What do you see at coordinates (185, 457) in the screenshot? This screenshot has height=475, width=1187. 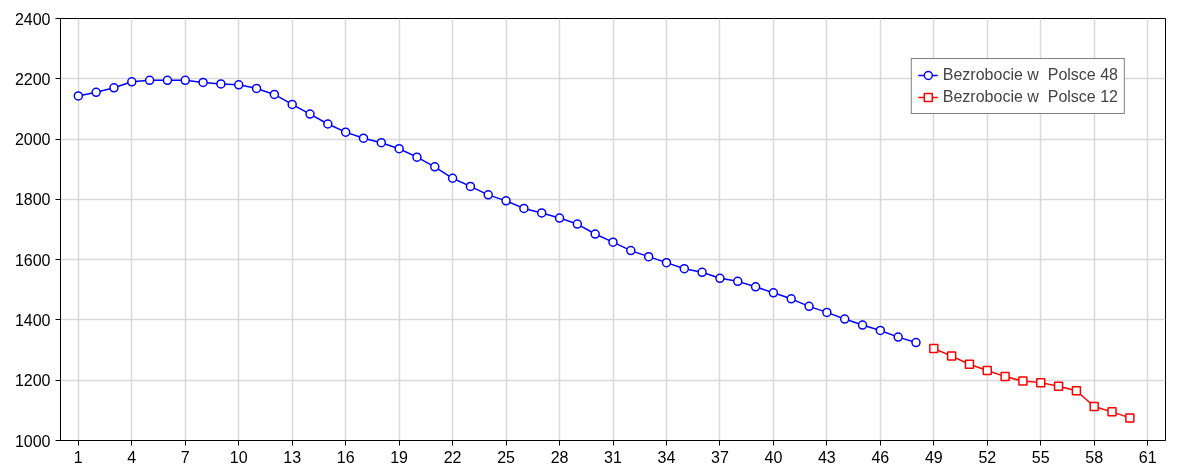 I see `x-tick-label: 7` at bounding box center [185, 457].